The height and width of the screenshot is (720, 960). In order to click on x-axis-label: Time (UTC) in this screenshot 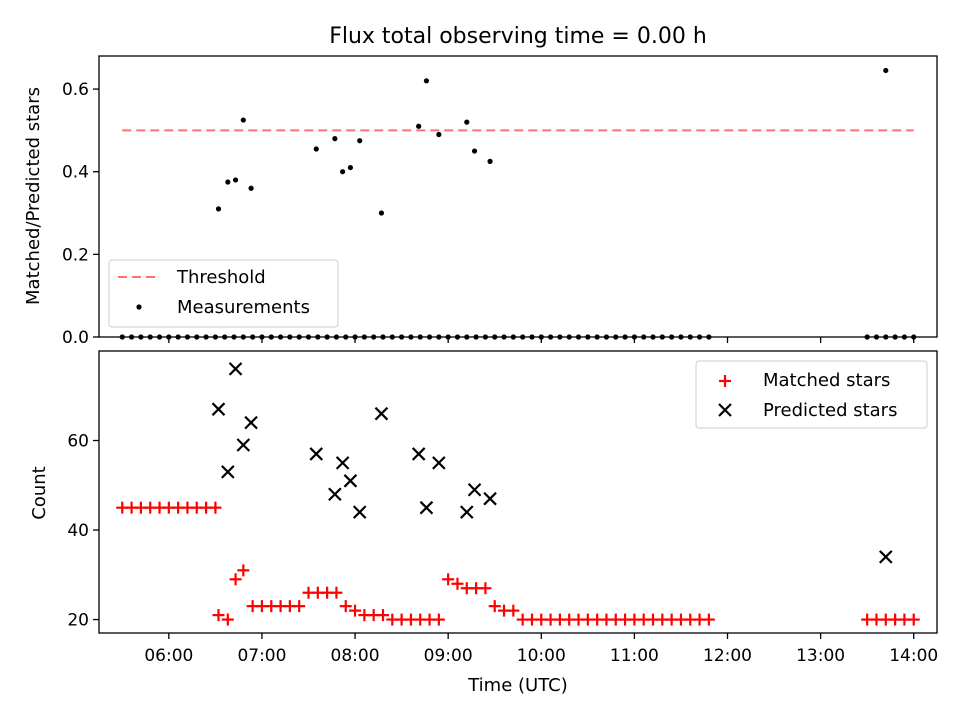, I will do `click(517, 685)`.